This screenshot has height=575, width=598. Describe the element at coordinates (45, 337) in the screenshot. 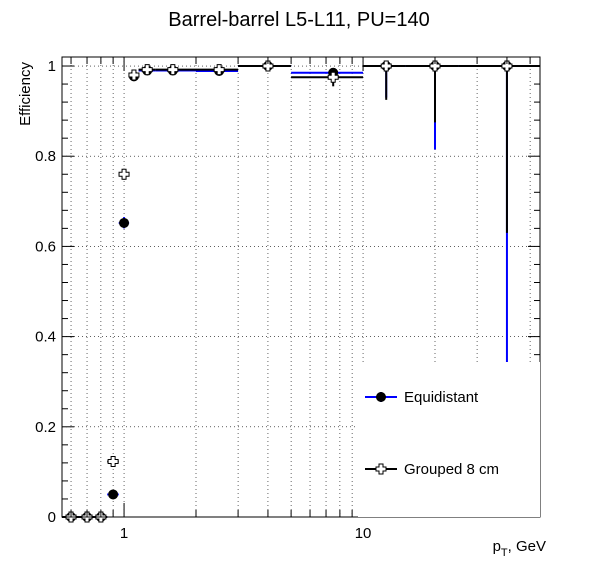

I see `y-tick-label: 0.4` at that location.